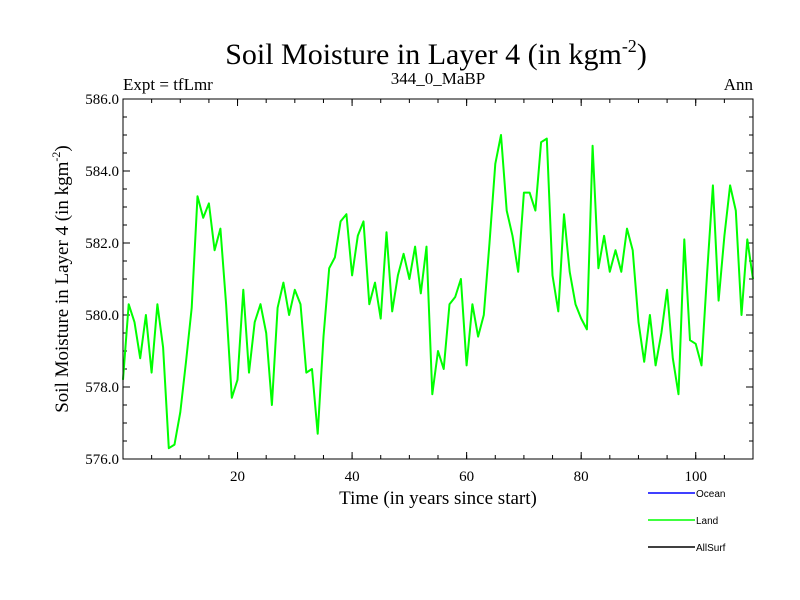 The width and height of the screenshot is (800, 600). I want to click on subtitle-center: 344_0_MaBP, so click(438, 78).